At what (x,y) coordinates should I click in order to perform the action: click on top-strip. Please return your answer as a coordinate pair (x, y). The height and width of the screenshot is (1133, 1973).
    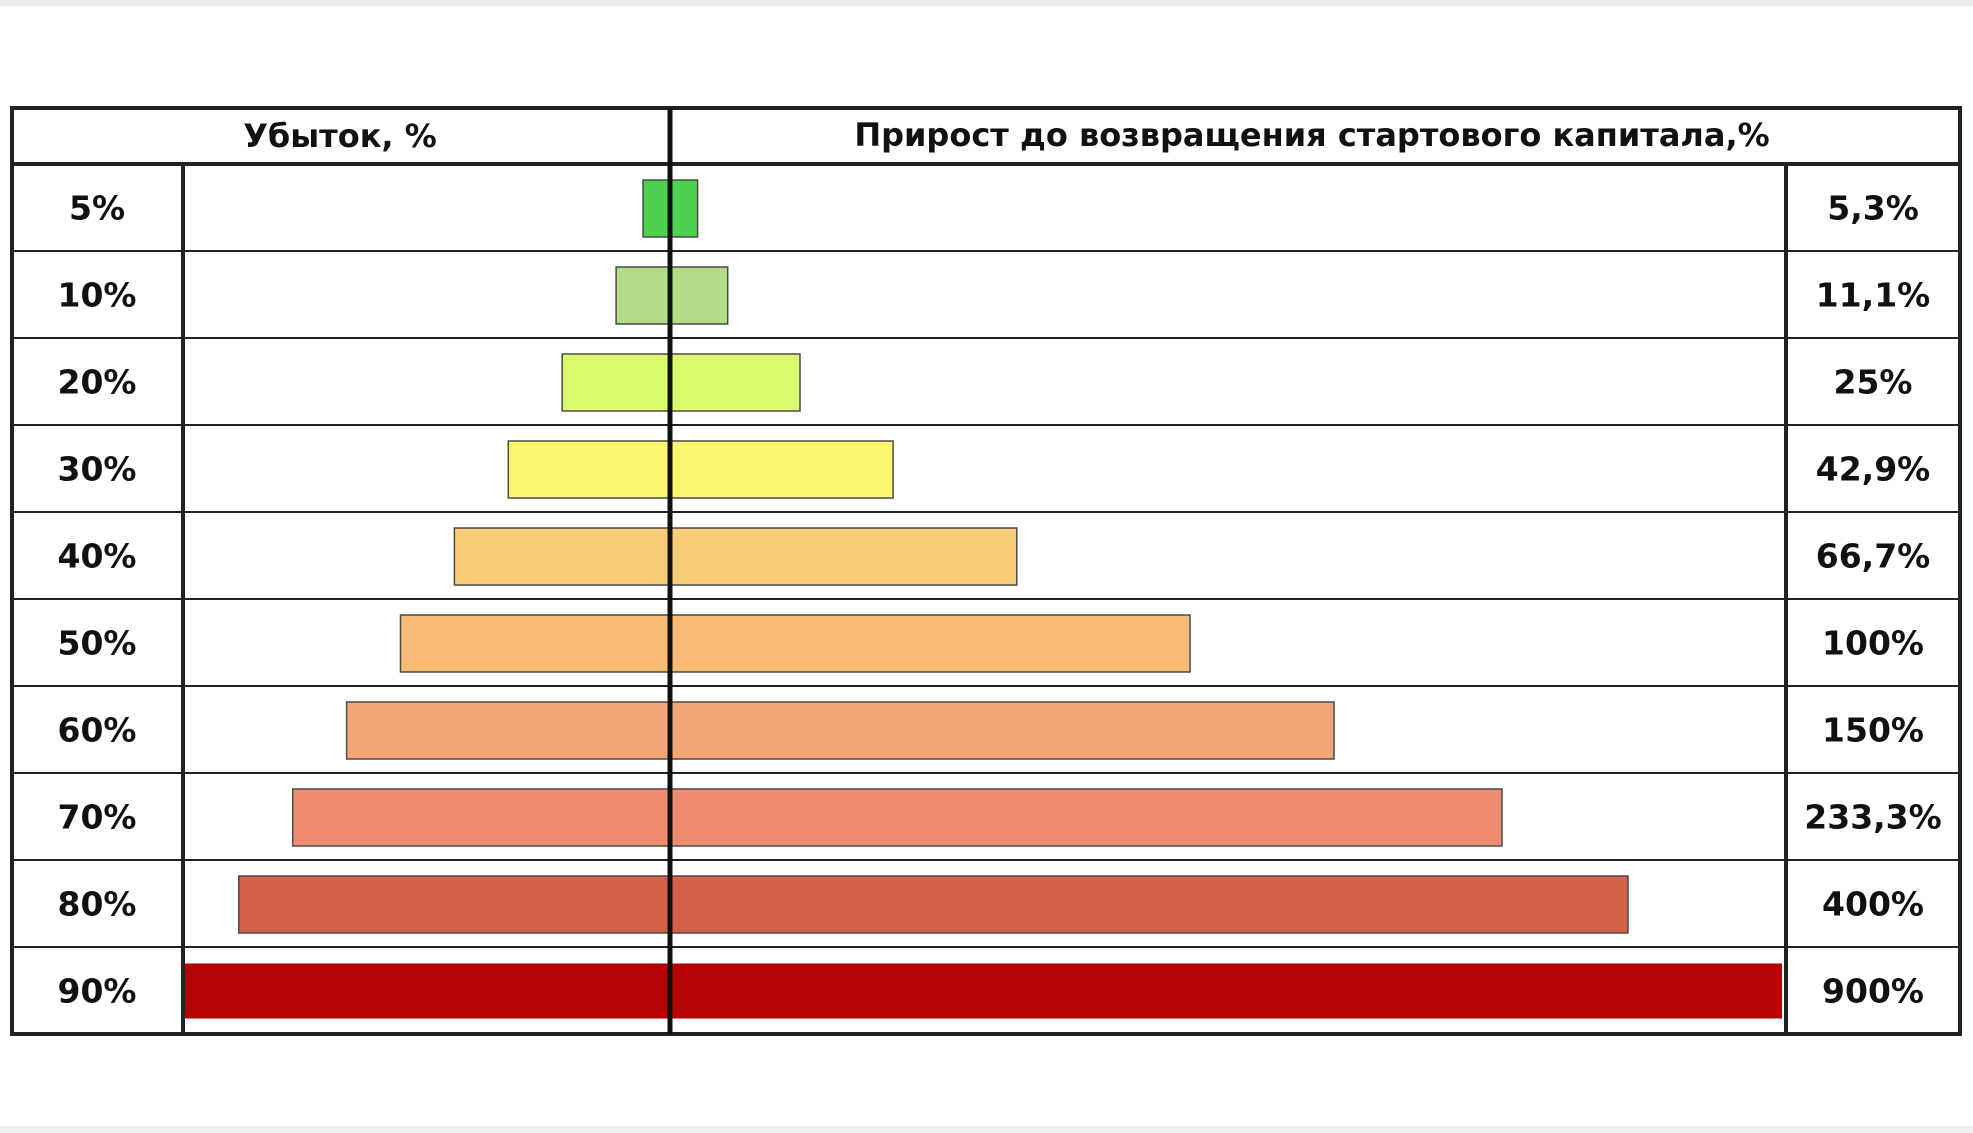
    Looking at the image, I should click on (986, 3).